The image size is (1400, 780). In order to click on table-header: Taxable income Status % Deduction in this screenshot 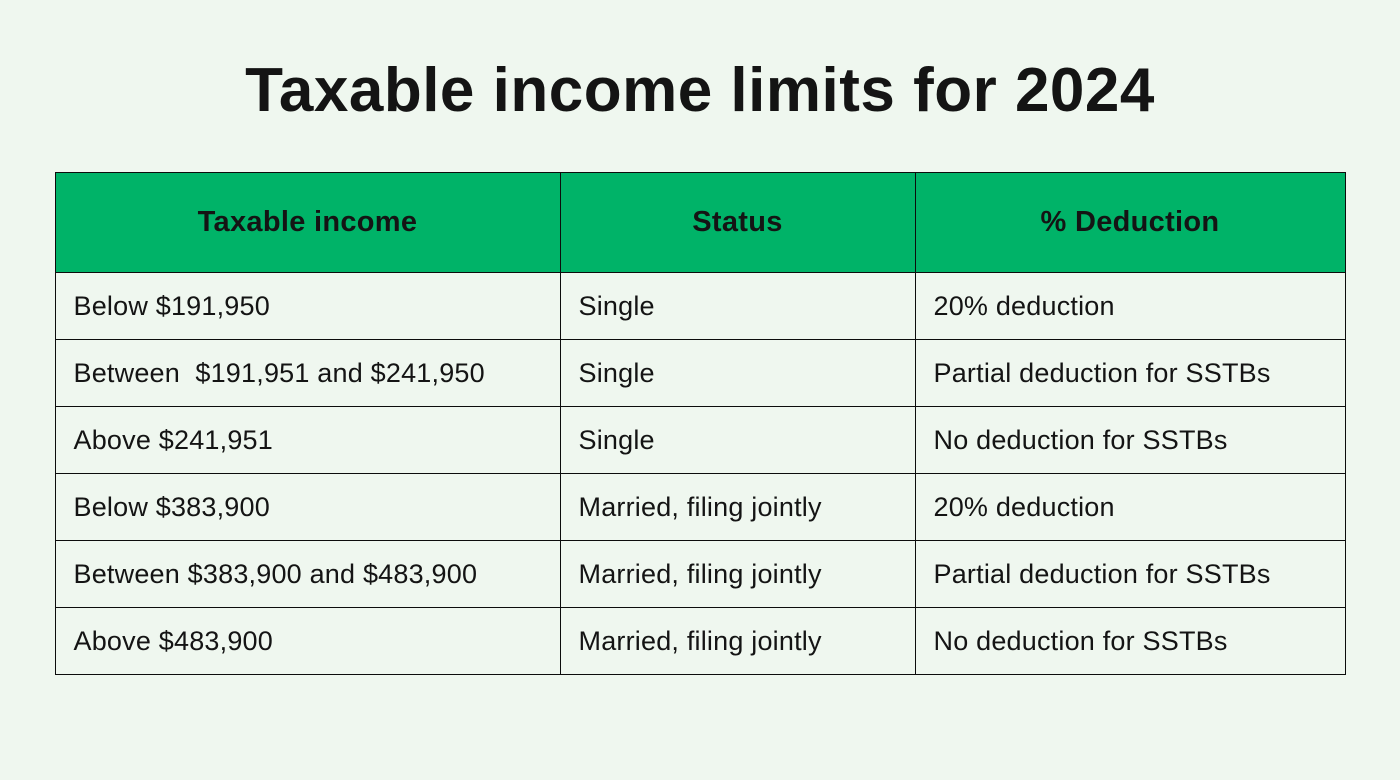, I will do `click(700, 222)`.